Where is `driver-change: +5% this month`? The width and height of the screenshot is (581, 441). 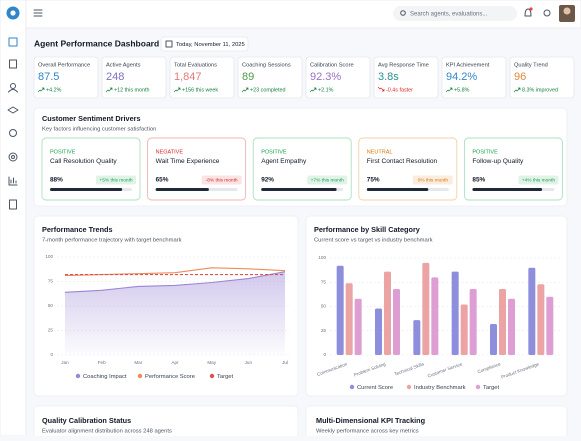
driver-change: +5% this month is located at coordinates (116, 181).